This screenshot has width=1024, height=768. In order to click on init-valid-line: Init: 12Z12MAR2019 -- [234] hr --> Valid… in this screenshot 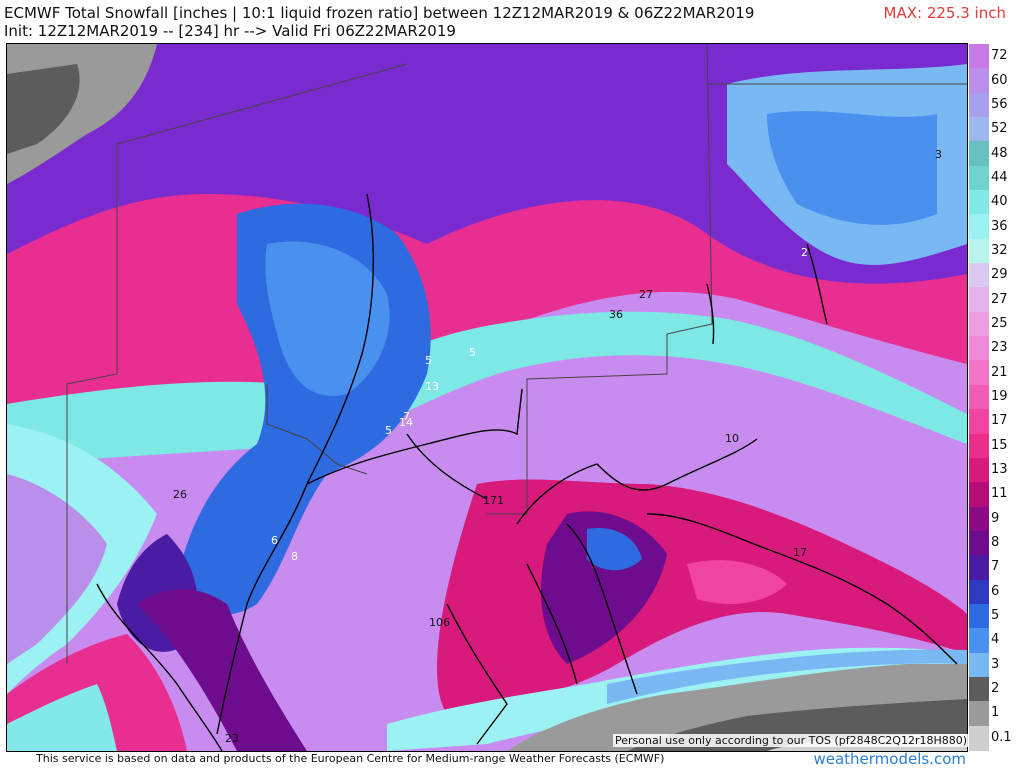, I will do `click(230, 31)`.